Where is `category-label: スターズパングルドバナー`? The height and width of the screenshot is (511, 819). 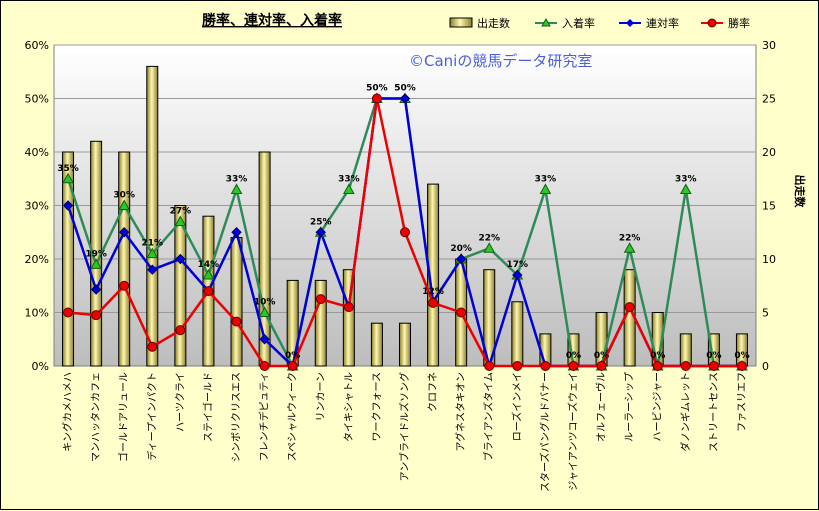 category-label: スターズパングルドバナー is located at coordinates (544, 432).